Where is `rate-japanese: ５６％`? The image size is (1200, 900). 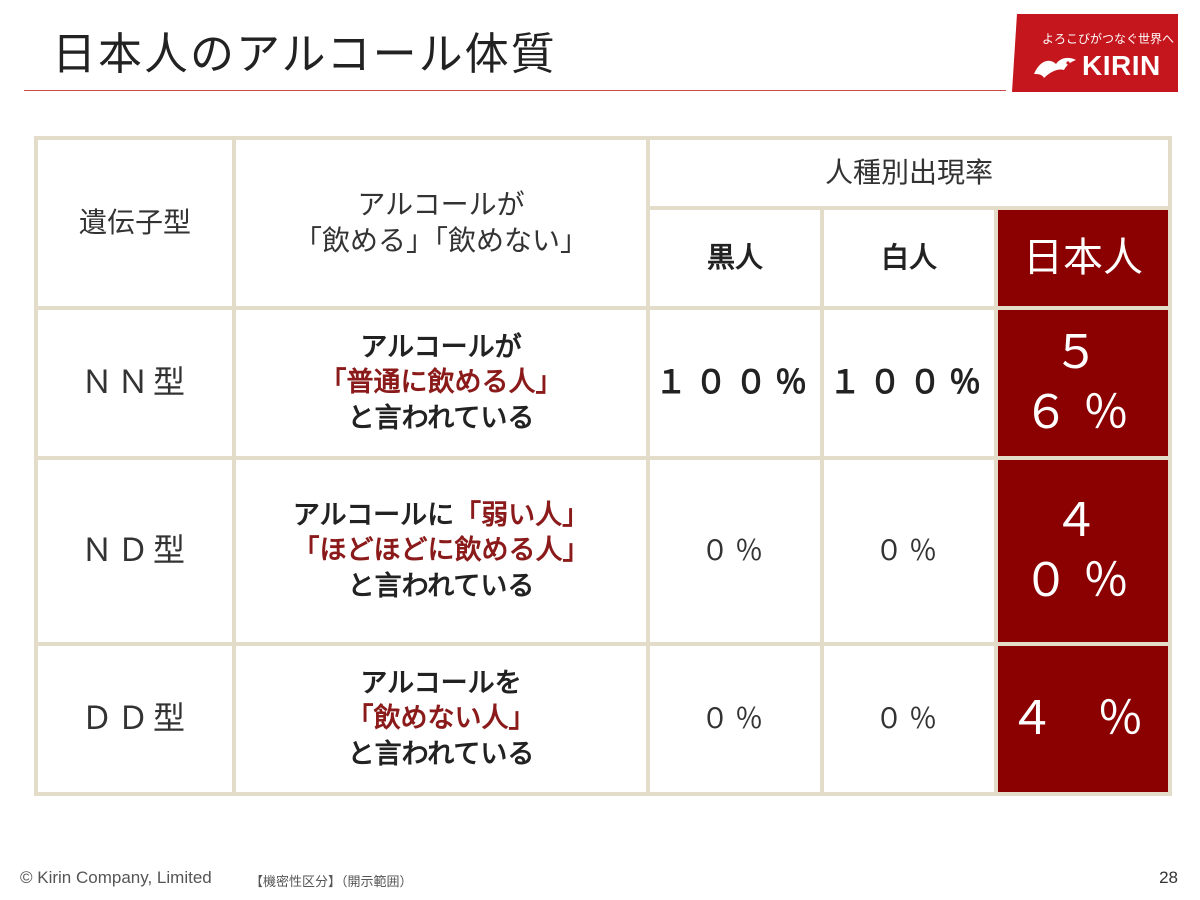 rate-japanese: ５６％ is located at coordinates (1083, 383).